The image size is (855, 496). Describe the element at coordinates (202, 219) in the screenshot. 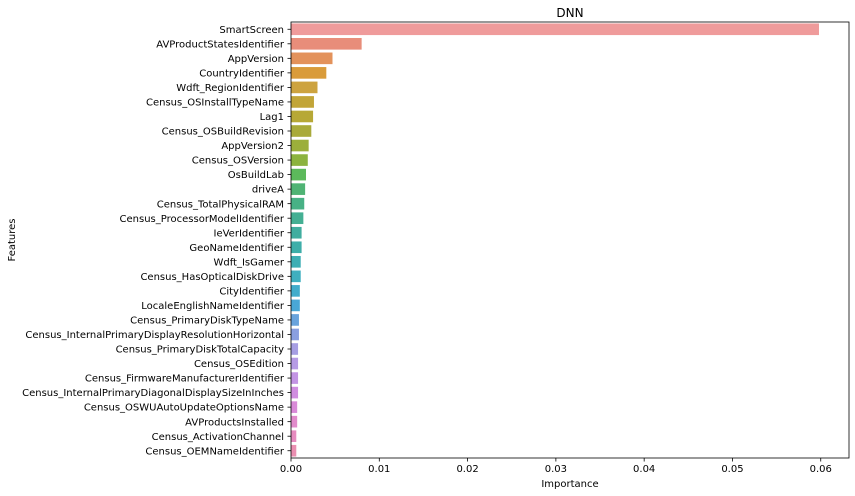

I see `y-tick-label: Census_ProcessorModelIdentifier` at that location.